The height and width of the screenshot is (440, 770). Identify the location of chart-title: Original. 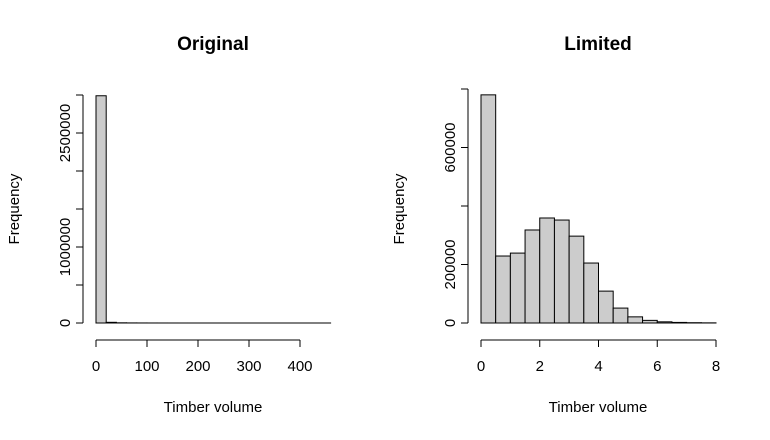
(213, 44).